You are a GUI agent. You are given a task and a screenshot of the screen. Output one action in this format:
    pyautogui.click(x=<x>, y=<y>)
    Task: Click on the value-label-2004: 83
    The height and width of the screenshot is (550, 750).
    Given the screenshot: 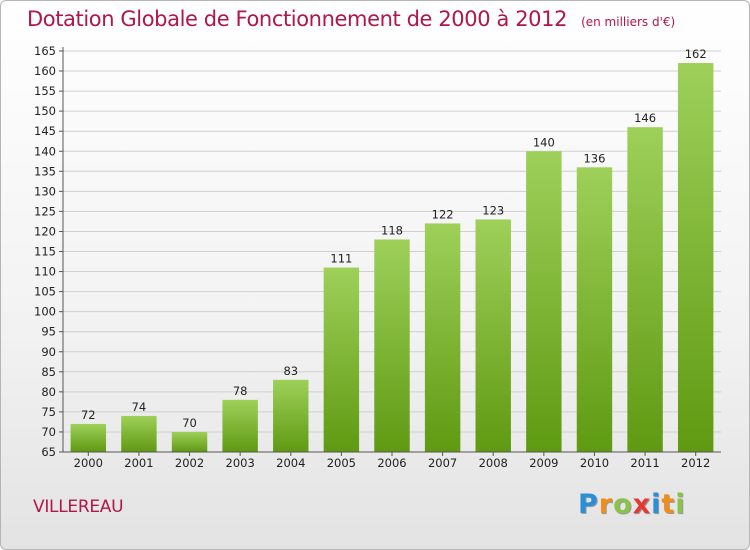 What is the action you would take?
    pyautogui.click(x=290, y=371)
    